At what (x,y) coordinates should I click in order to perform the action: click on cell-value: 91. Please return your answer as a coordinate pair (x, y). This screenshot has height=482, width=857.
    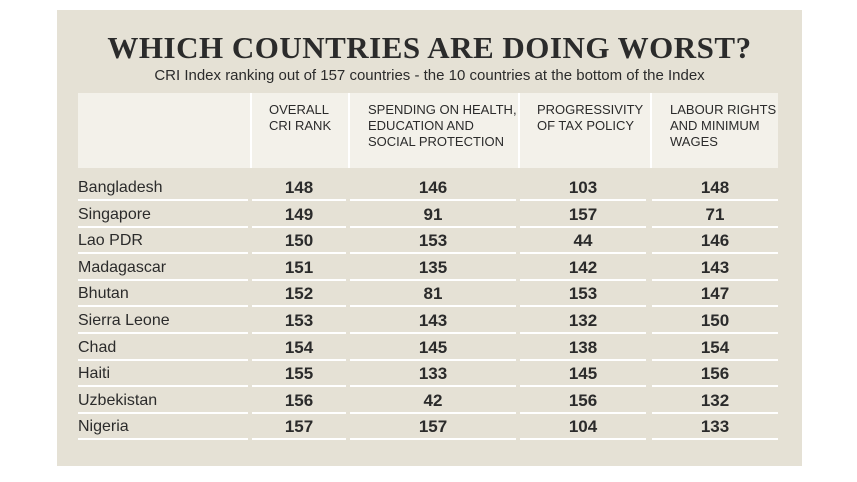
    Looking at the image, I should click on (433, 215).